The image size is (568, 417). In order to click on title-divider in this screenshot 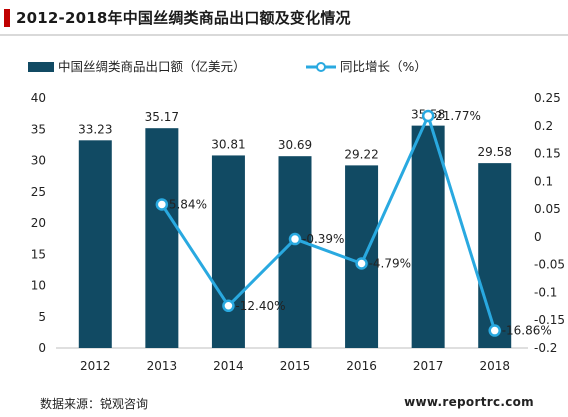, I will do `click(284, 35)`.